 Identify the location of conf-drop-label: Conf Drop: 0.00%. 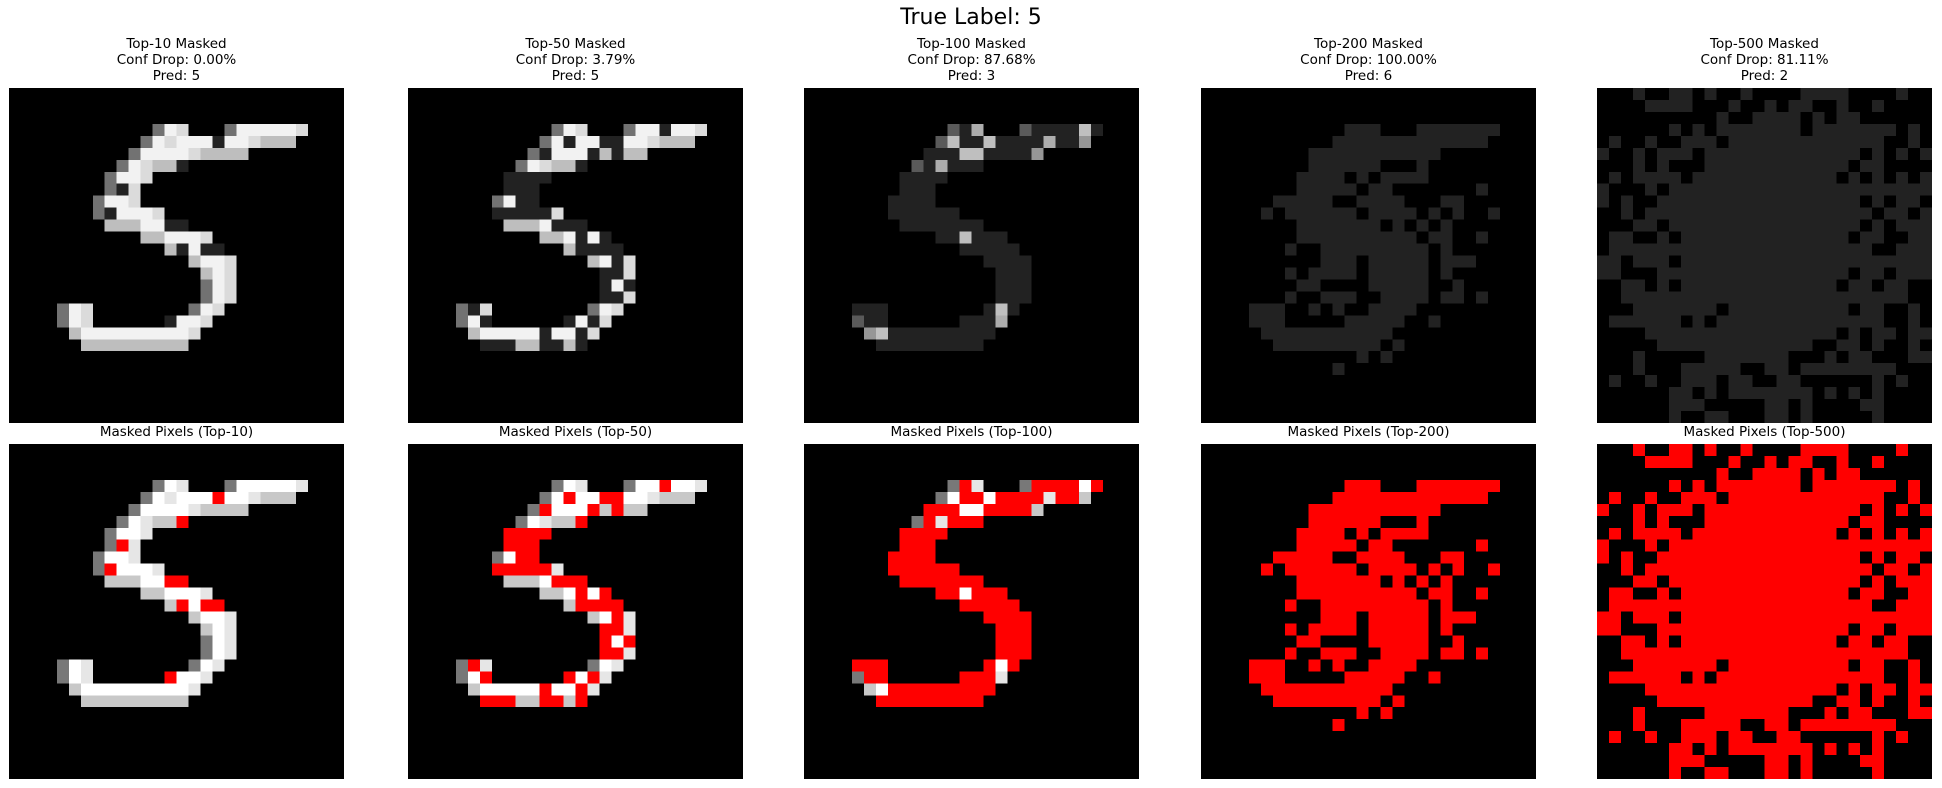
(176, 60).